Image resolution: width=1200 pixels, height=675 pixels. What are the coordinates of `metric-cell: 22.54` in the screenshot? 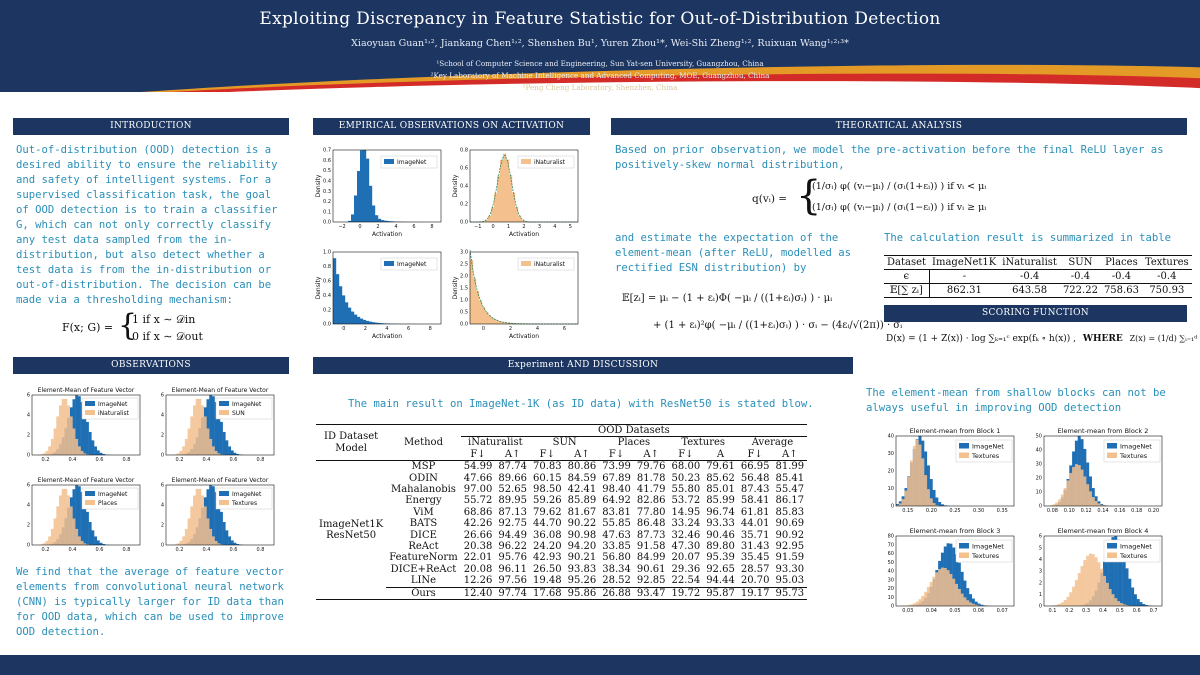 It's located at (686, 581).